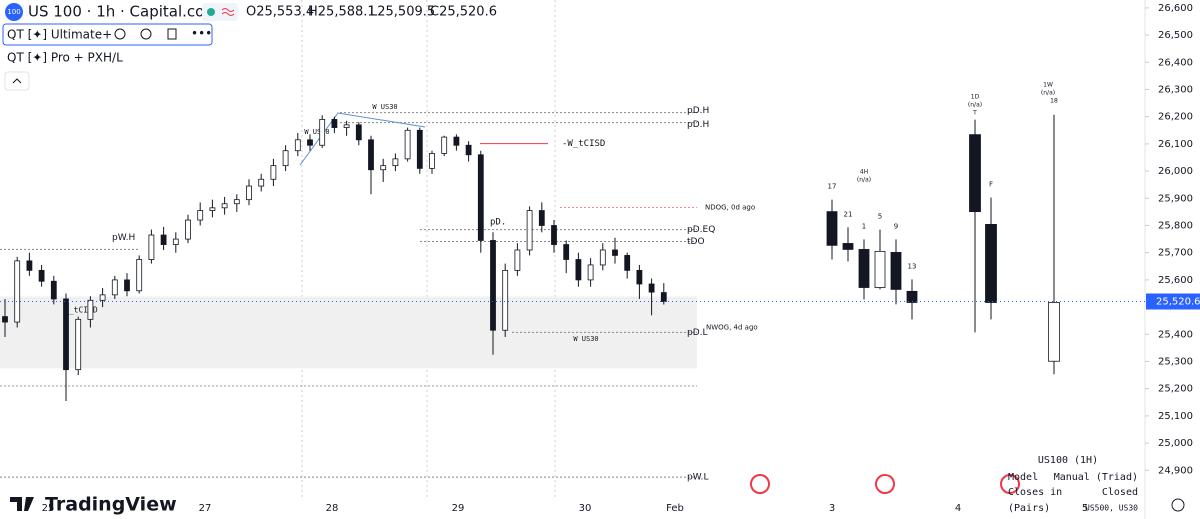 This screenshot has width=1200, height=519. Describe the element at coordinates (1175, 280) in the screenshot. I see `y-tick-label: 25,600` at that location.